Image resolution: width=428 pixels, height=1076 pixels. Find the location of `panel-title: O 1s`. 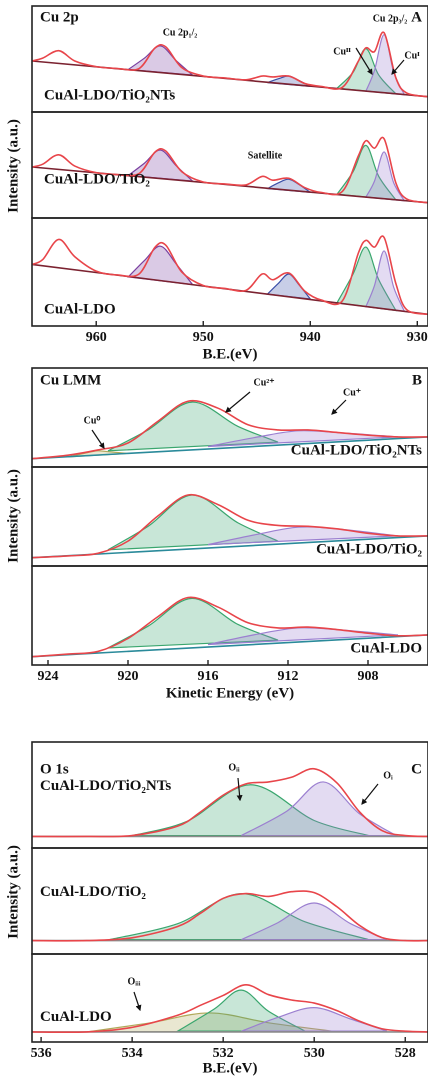

panel-title: O 1s is located at coordinates (54, 769).